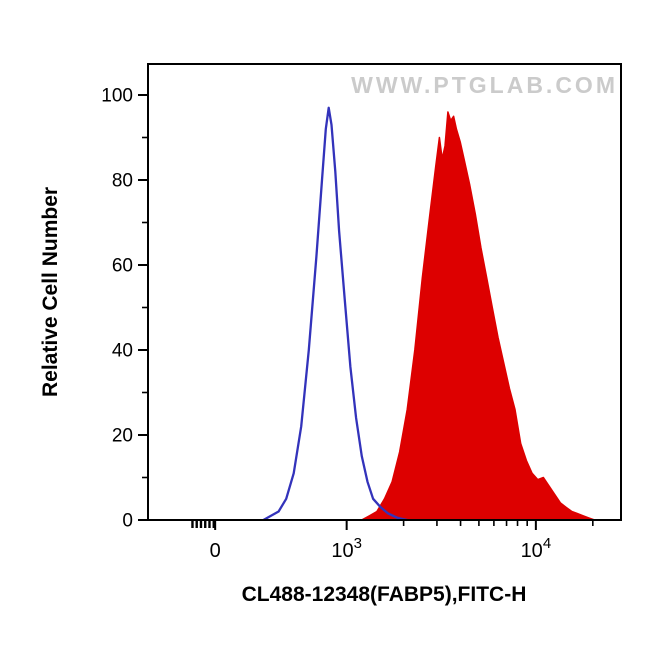  Describe the element at coordinates (117, 96) in the screenshot. I see `y-tick-label: 100` at that location.